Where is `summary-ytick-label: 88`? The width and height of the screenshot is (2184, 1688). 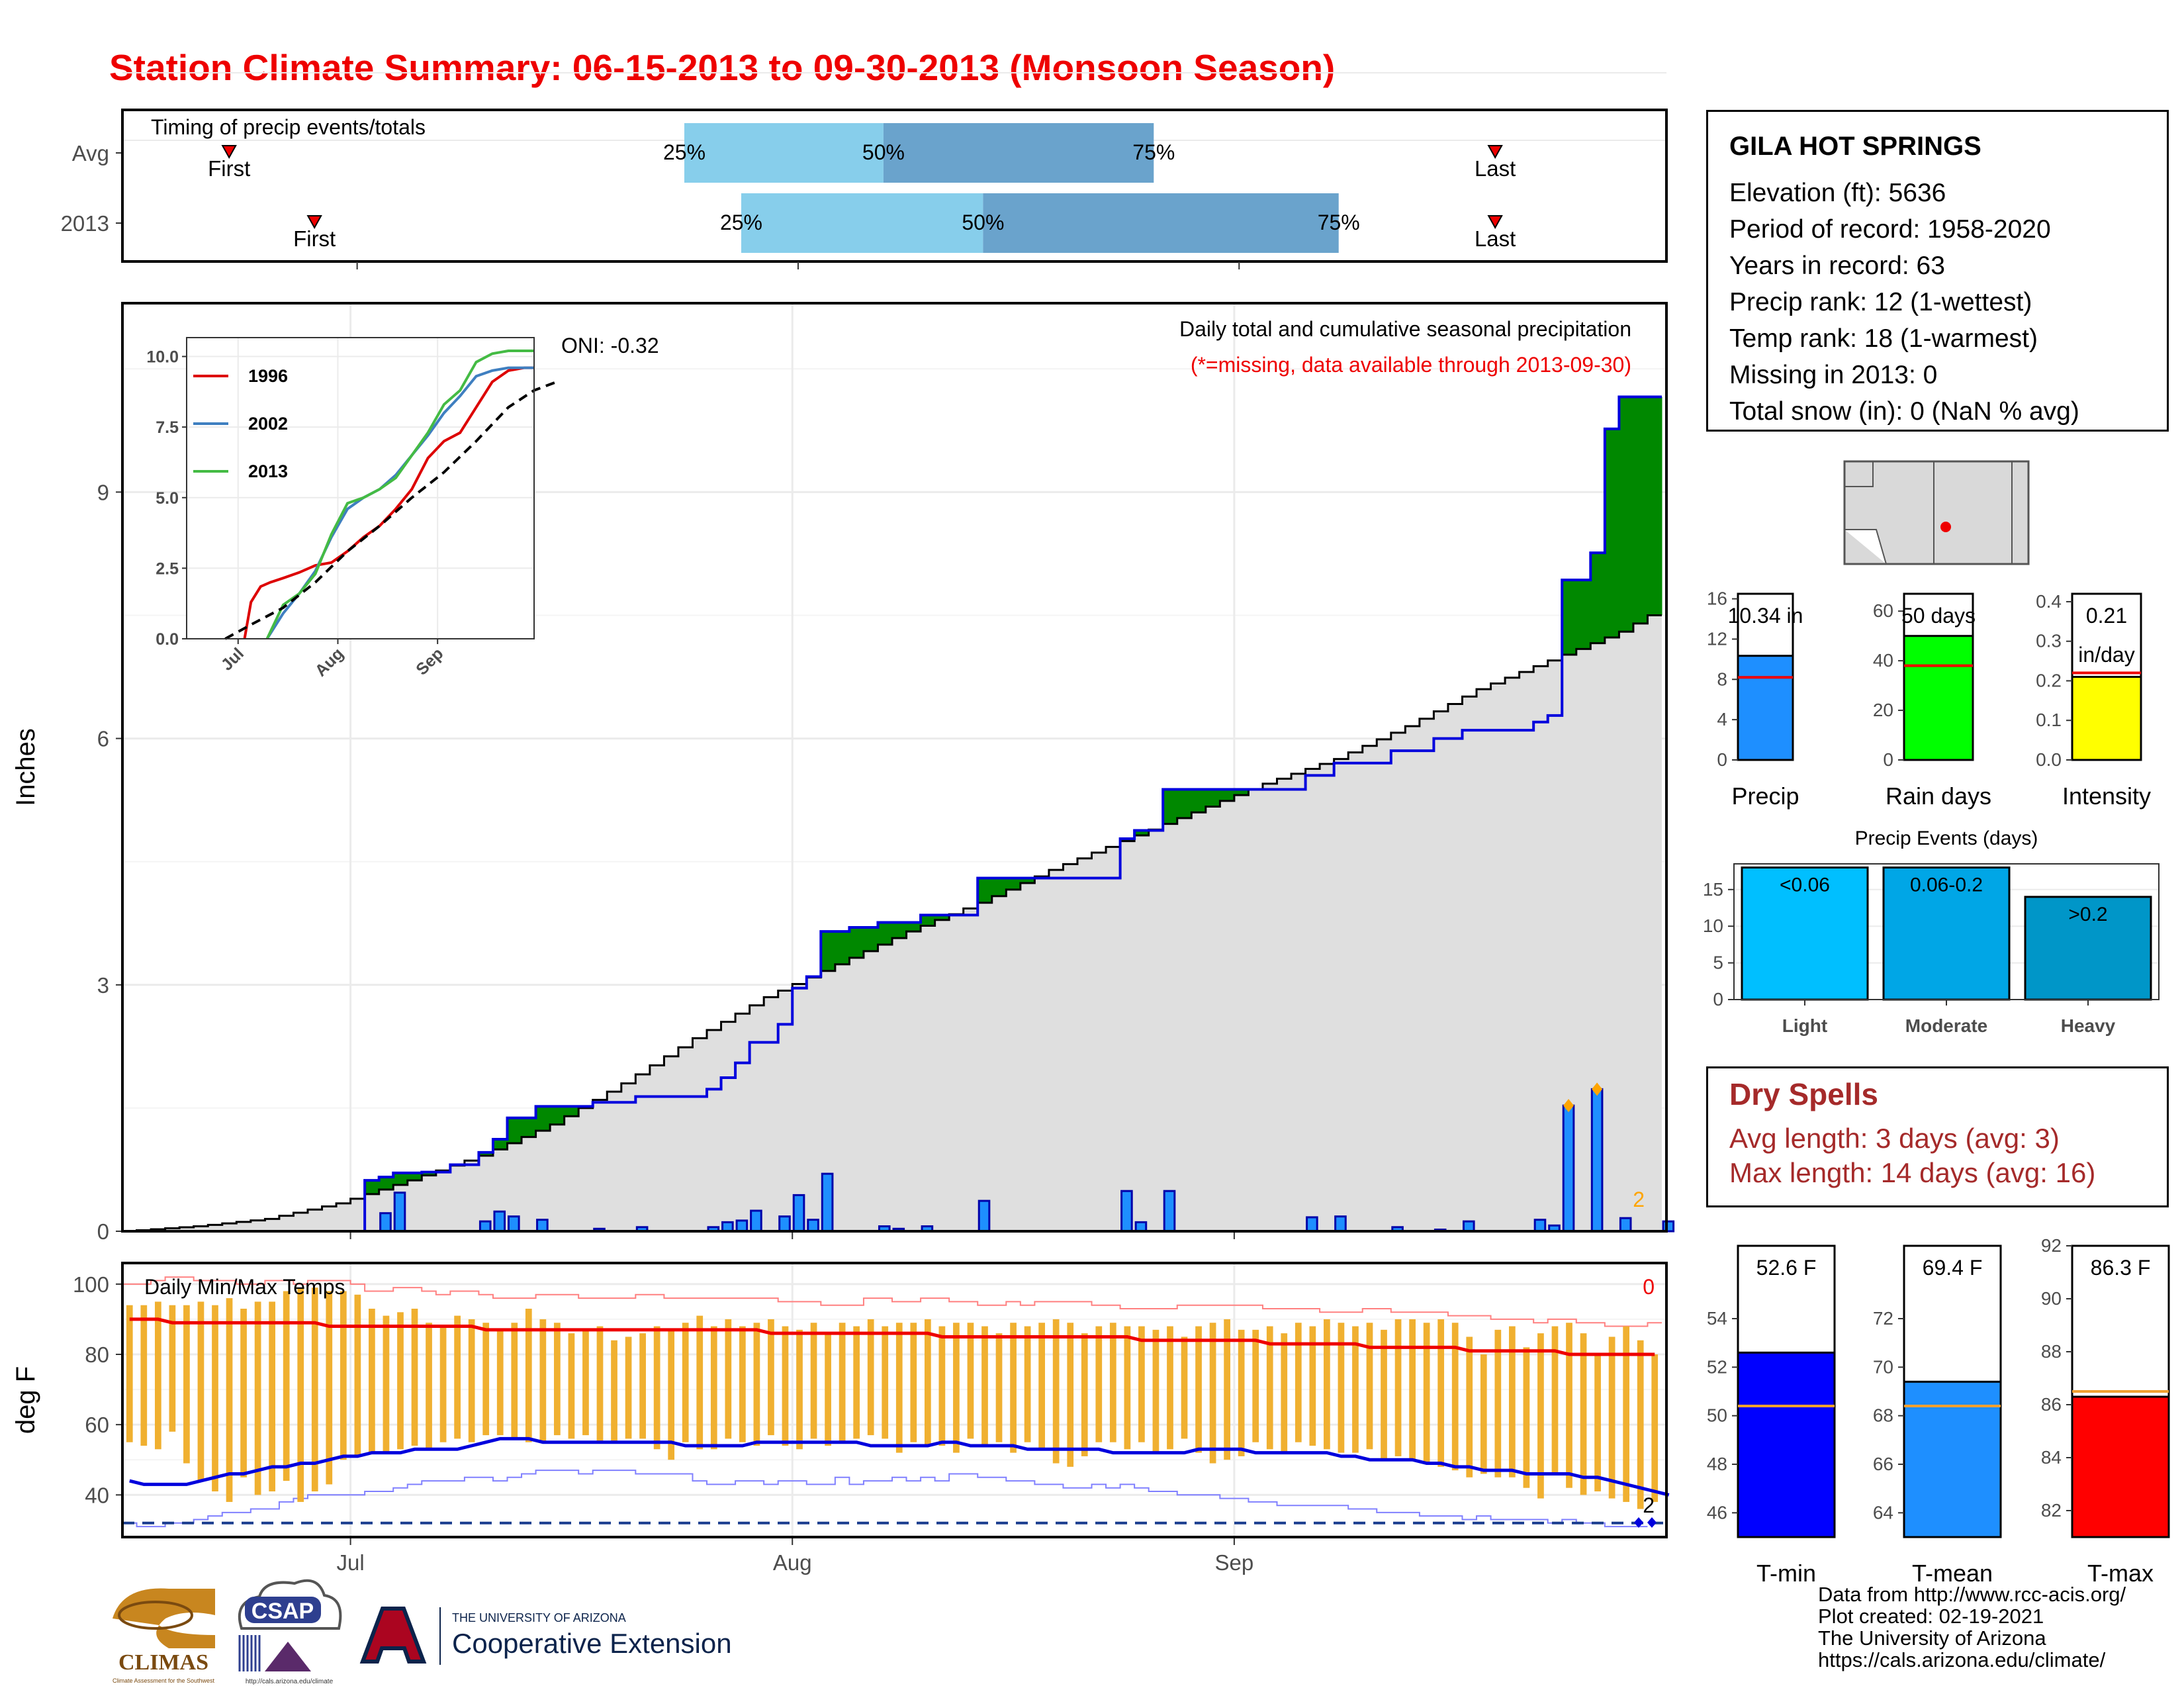 summary-ytick-label: 88 is located at coordinates (2051, 1351).